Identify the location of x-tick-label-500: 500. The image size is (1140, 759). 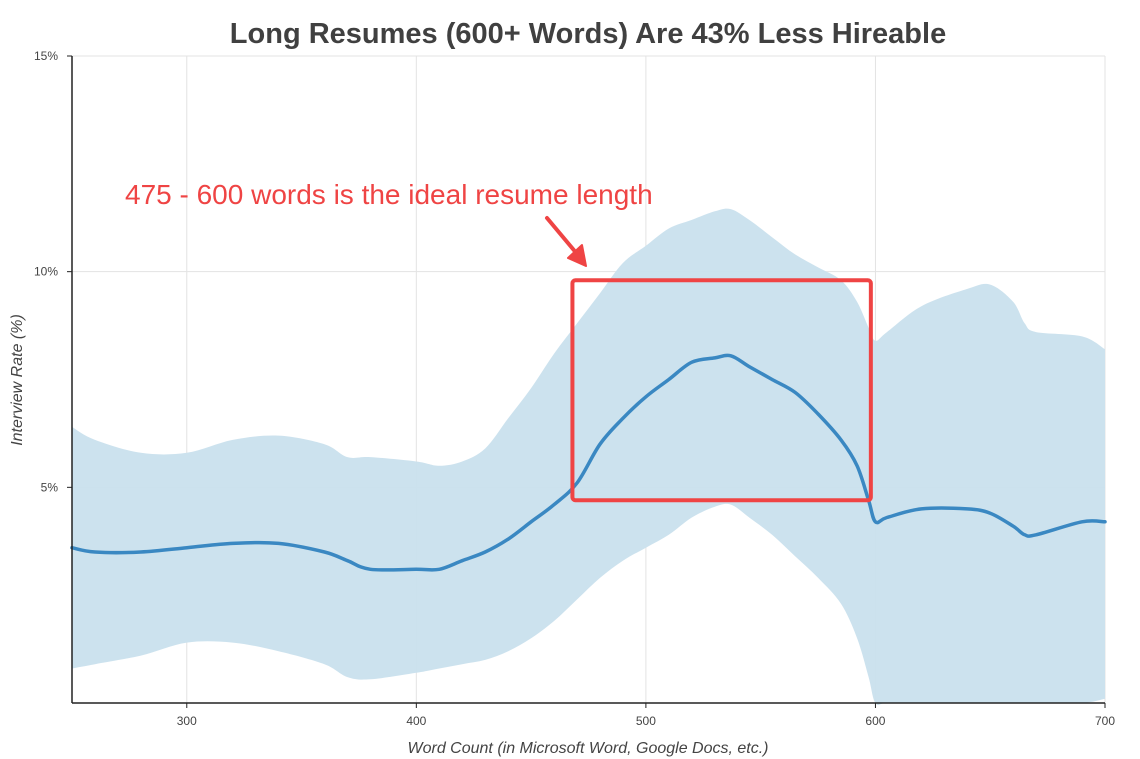
(646, 721).